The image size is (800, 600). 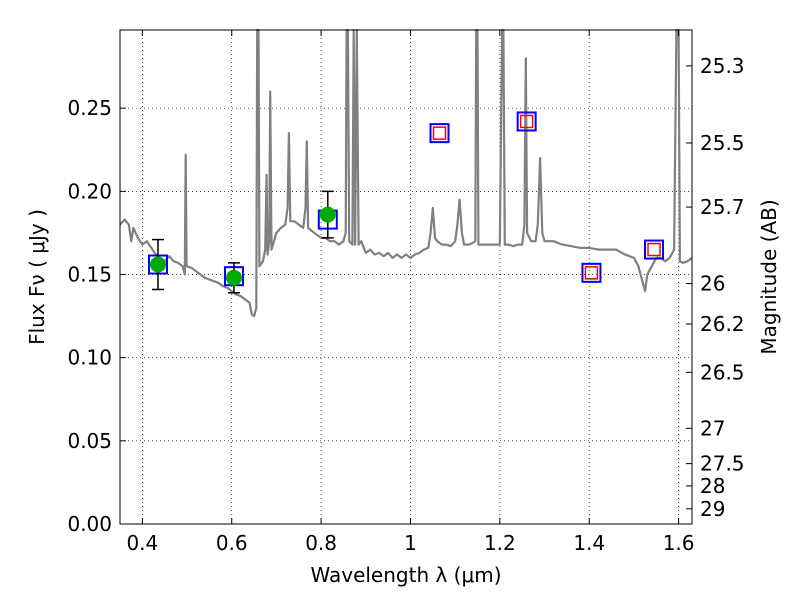 What do you see at coordinates (712, 486) in the screenshot?
I see `right-tick-label: 28` at bounding box center [712, 486].